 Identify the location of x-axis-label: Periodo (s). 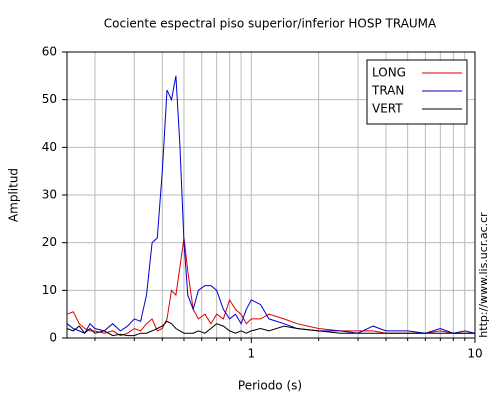
(270, 386).